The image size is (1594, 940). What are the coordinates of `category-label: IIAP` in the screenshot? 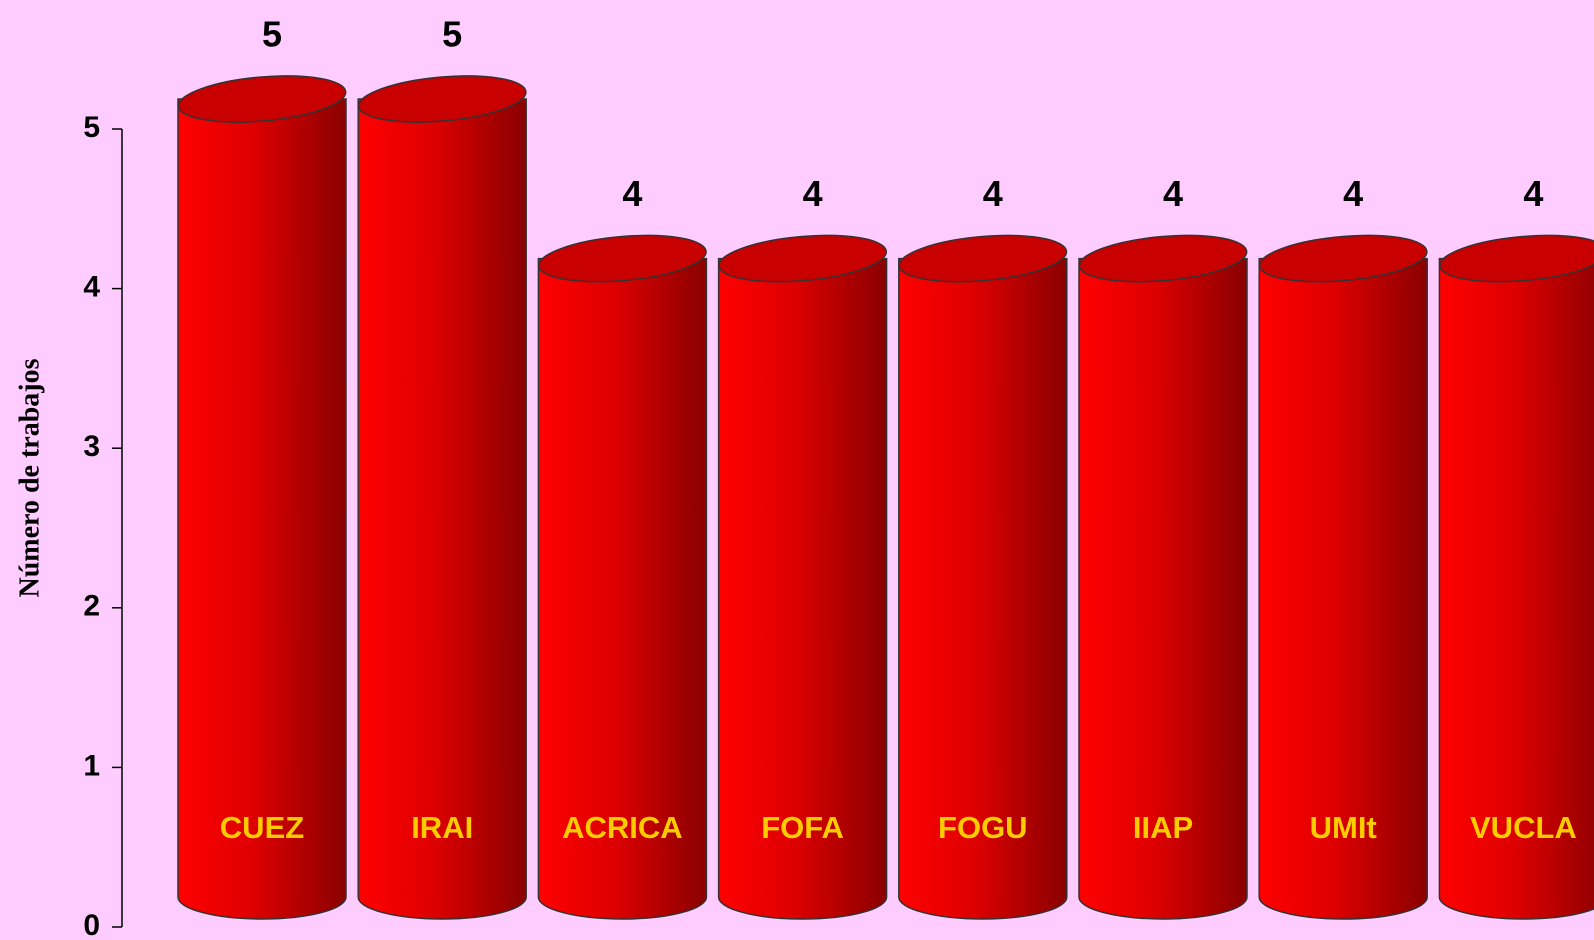 It's located at (1163, 827).